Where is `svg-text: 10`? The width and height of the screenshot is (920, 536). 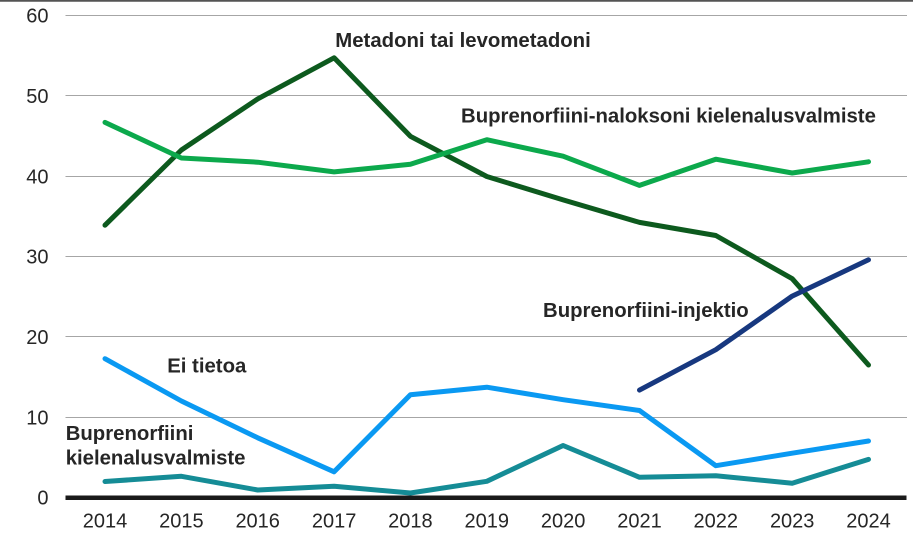 svg-text: 10 is located at coordinates (37, 418).